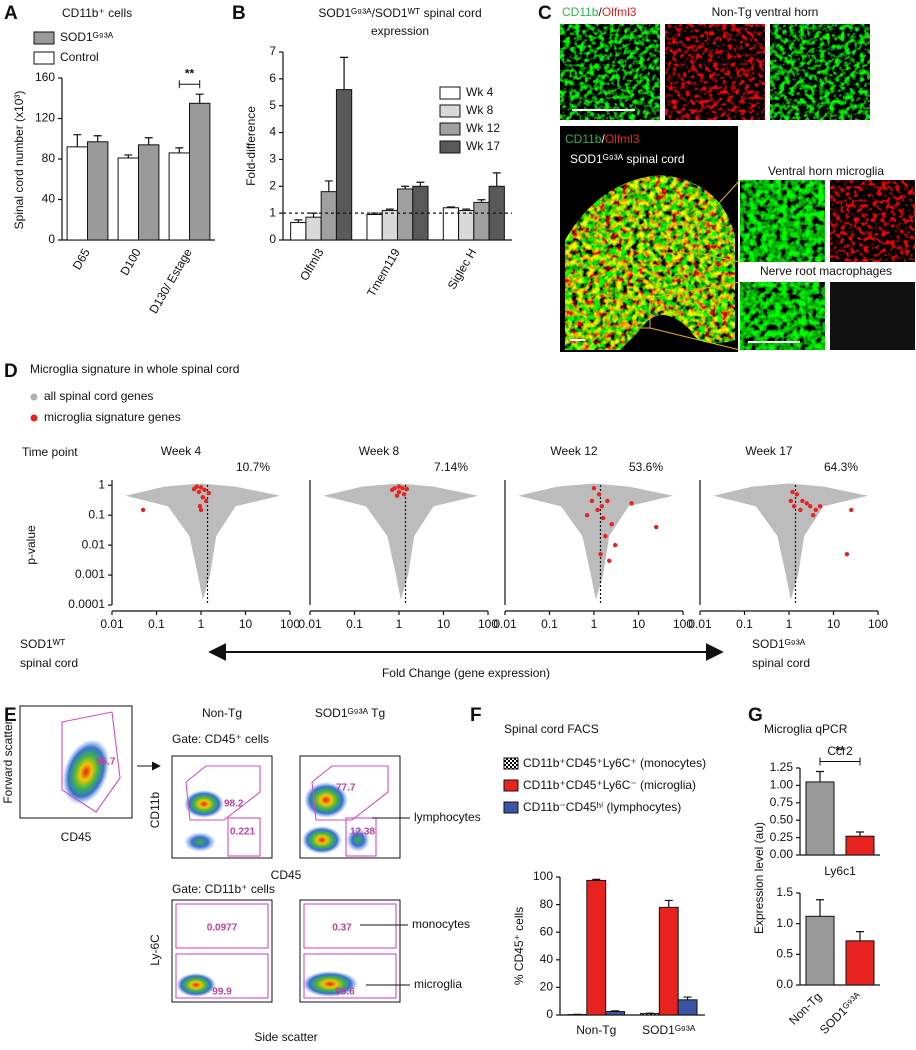 The height and width of the screenshot is (1050, 916). Describe the element at coordinates (602, 807) in the screenshot. I see `legend-label: CD11b⁻CD45ʰⁱ (lymphocytes)` at that location.